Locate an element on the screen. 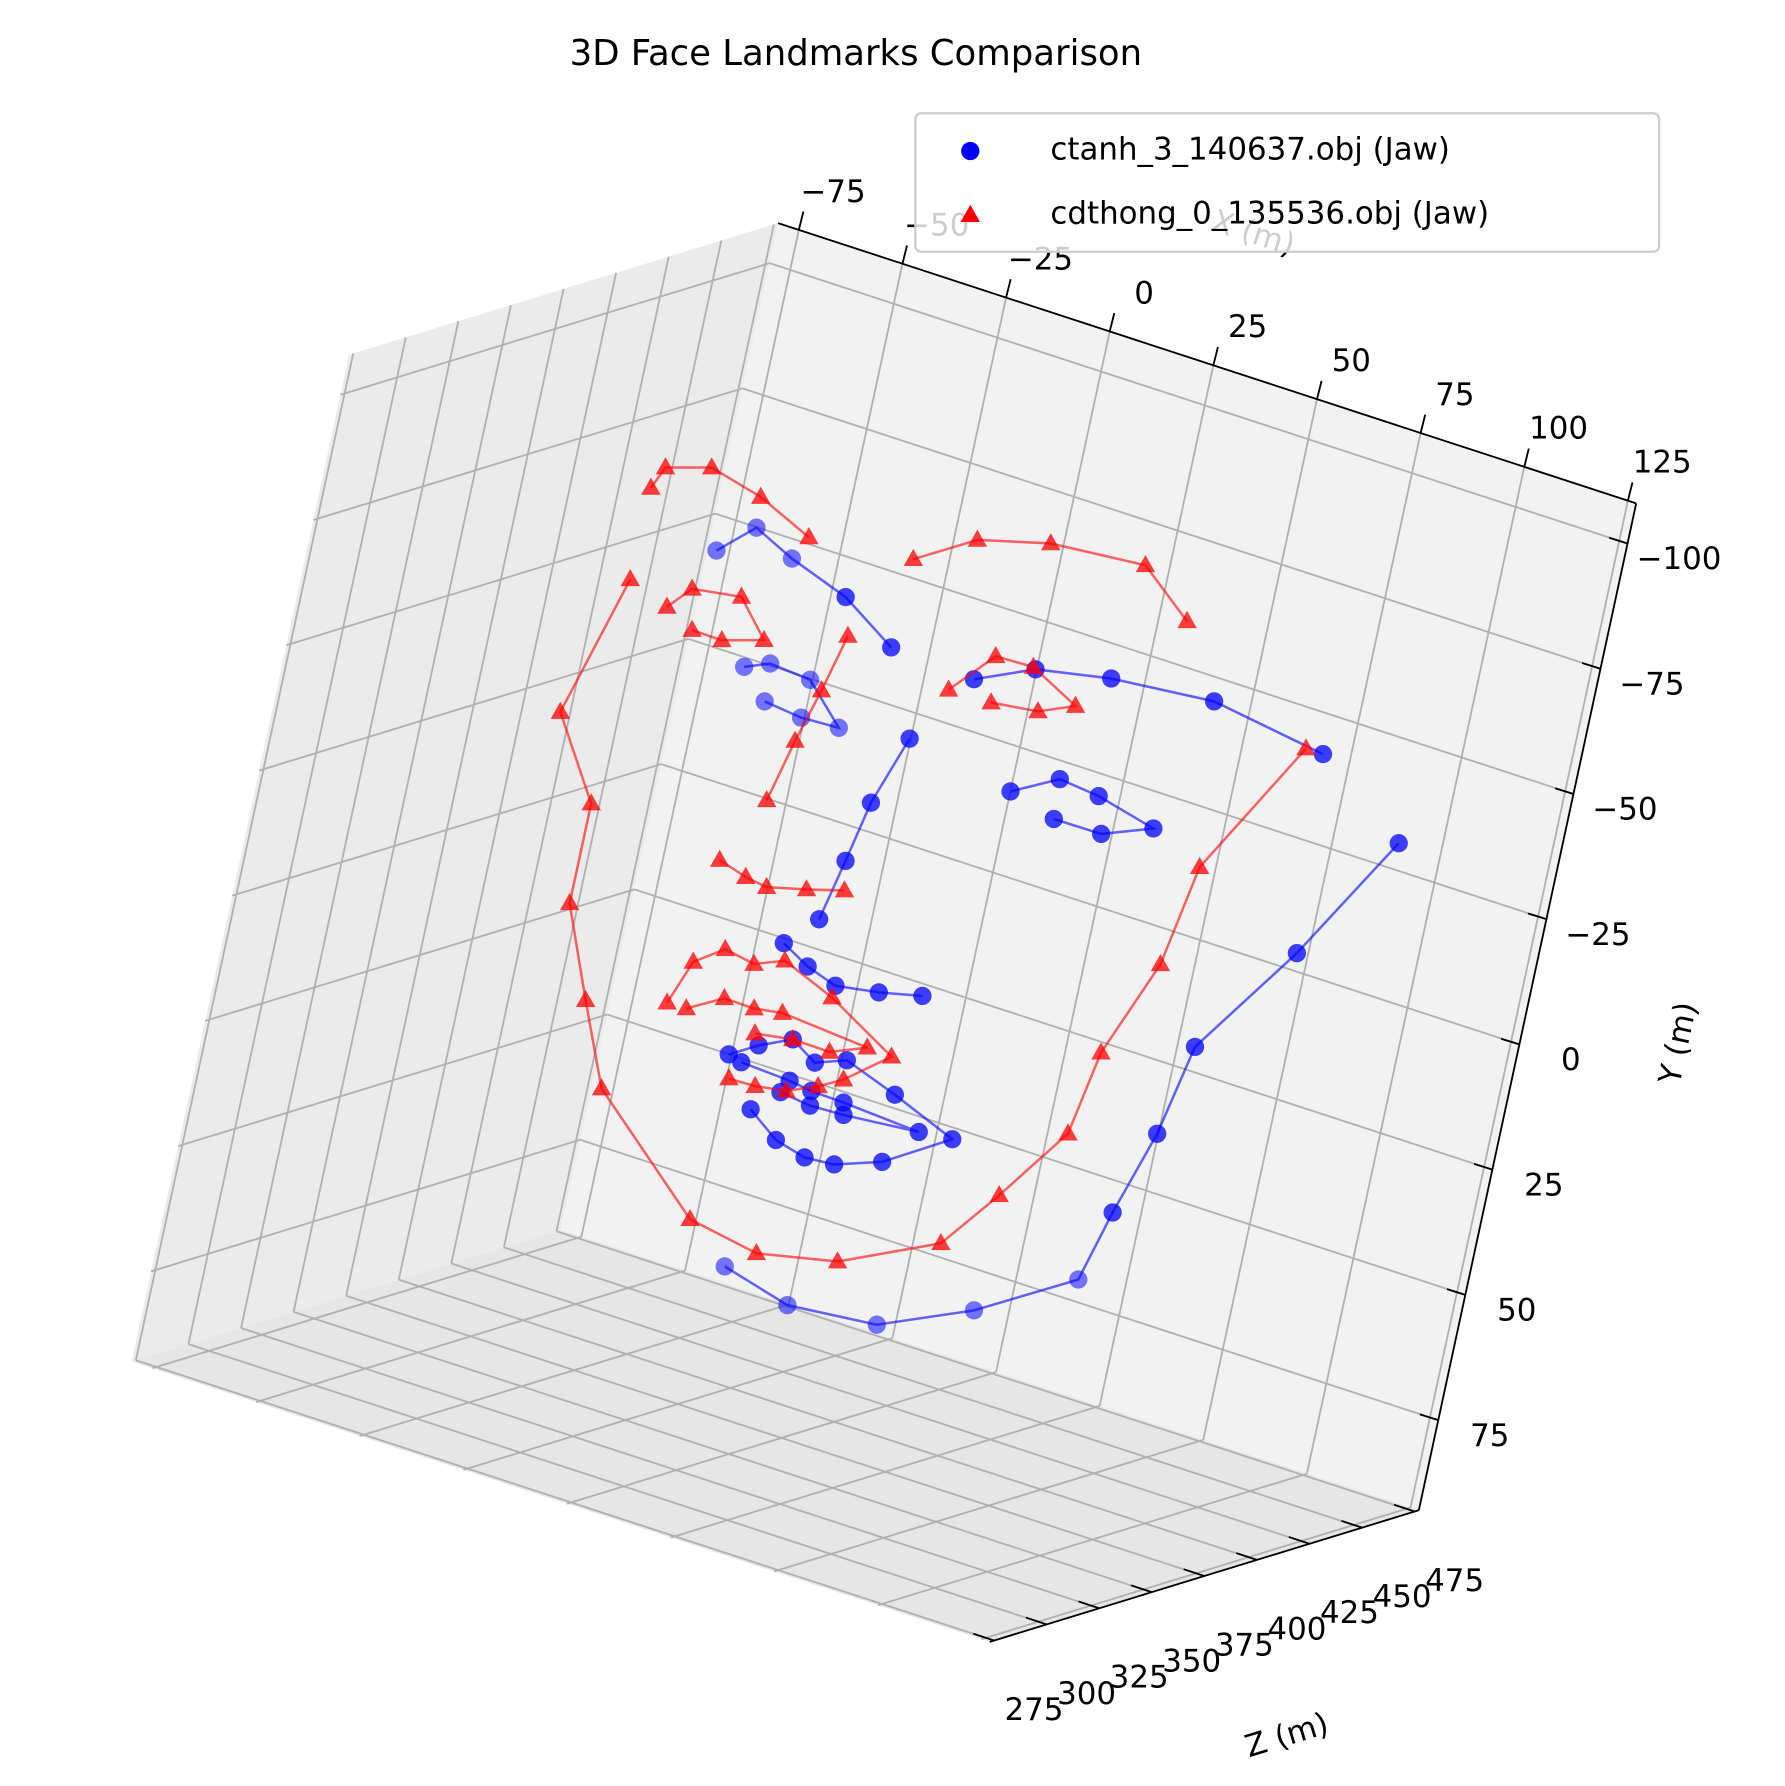 This screenshot has height=1786, width=1785. y-tick-label: 0 is located at coordinates (1571, 1060).